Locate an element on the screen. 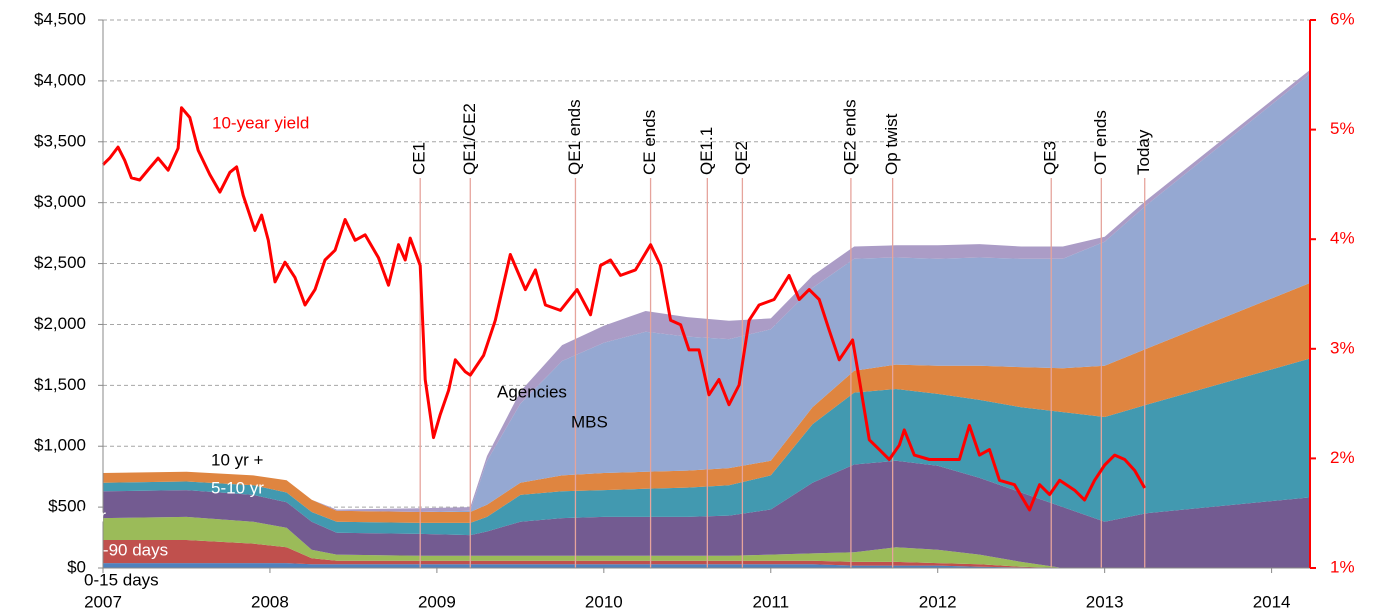 Image resolution: width=1382 pixels, height=614 pixels. y2-tick-label: 5% is located at coordinates (1342, 128).